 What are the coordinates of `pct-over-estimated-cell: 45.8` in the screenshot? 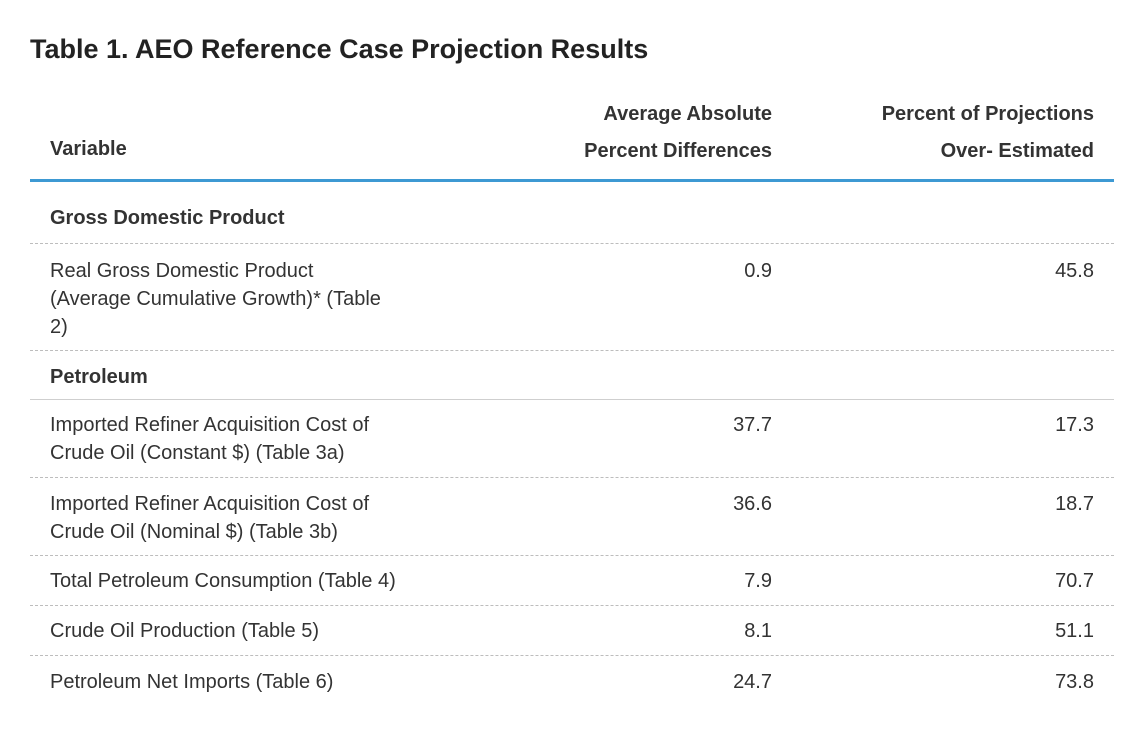 It's located at (1074, 271).